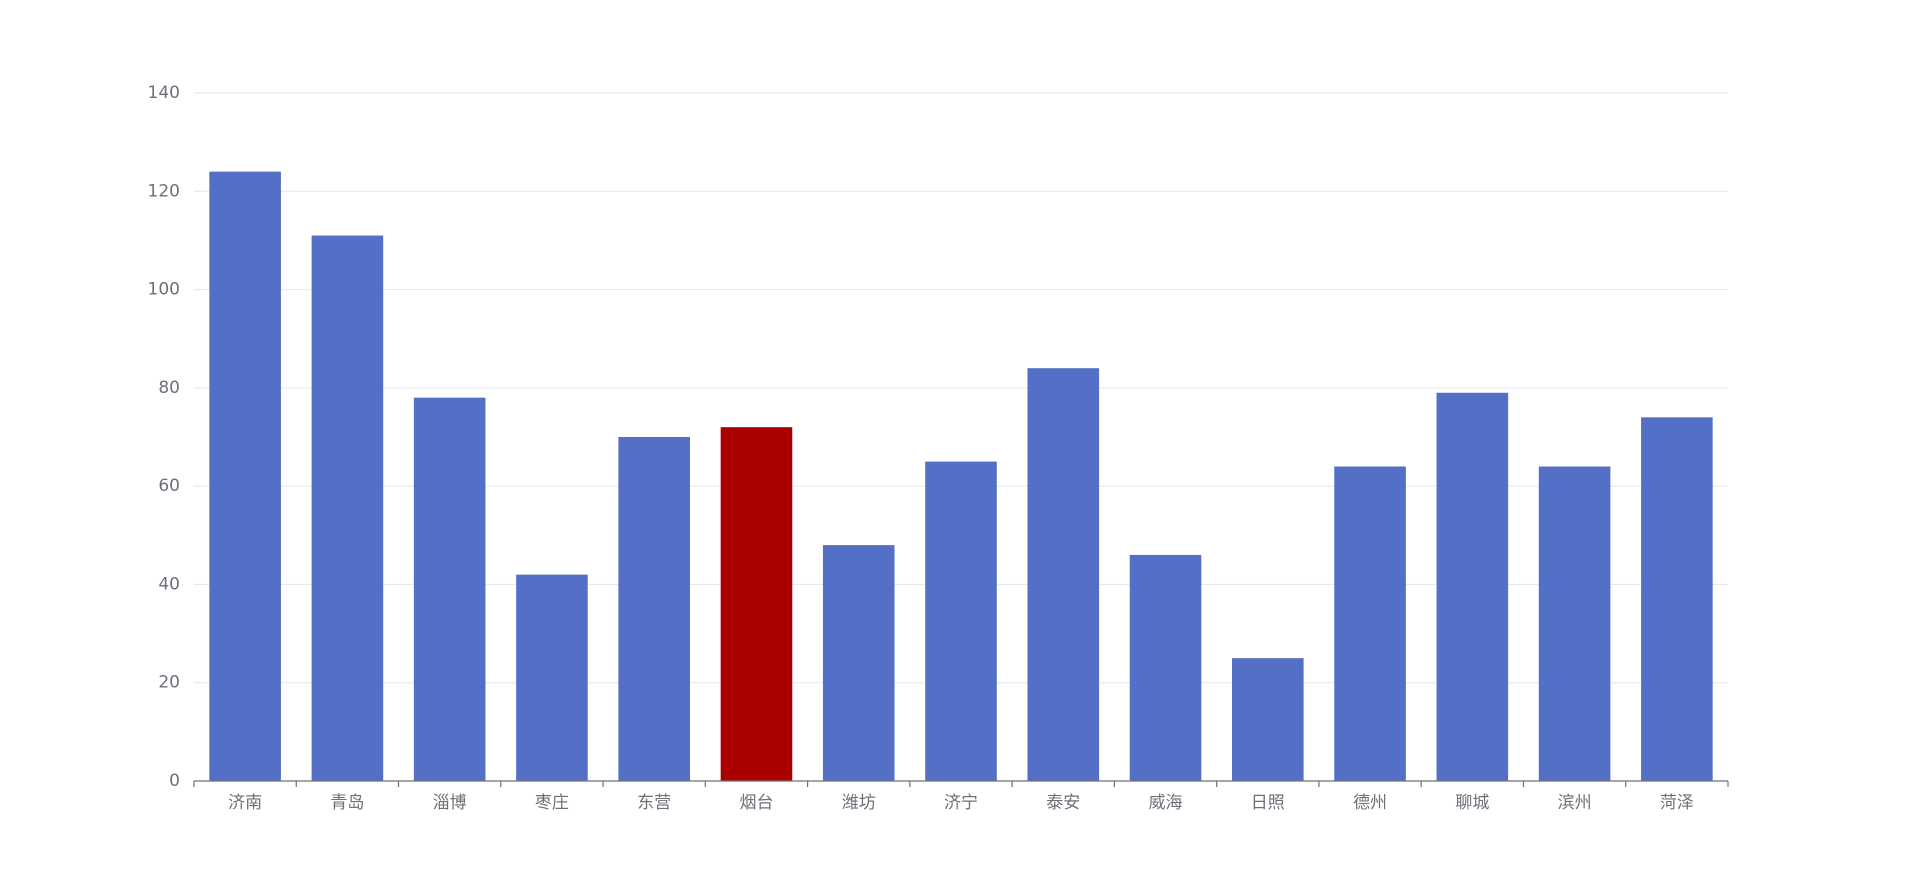 The height and width of the screenshot is (892, 1920). What do you see at coordinates (1472, 803) in the screenshot?
I see `x-tick-label: 聊城` at bounding box center [1472, 803].